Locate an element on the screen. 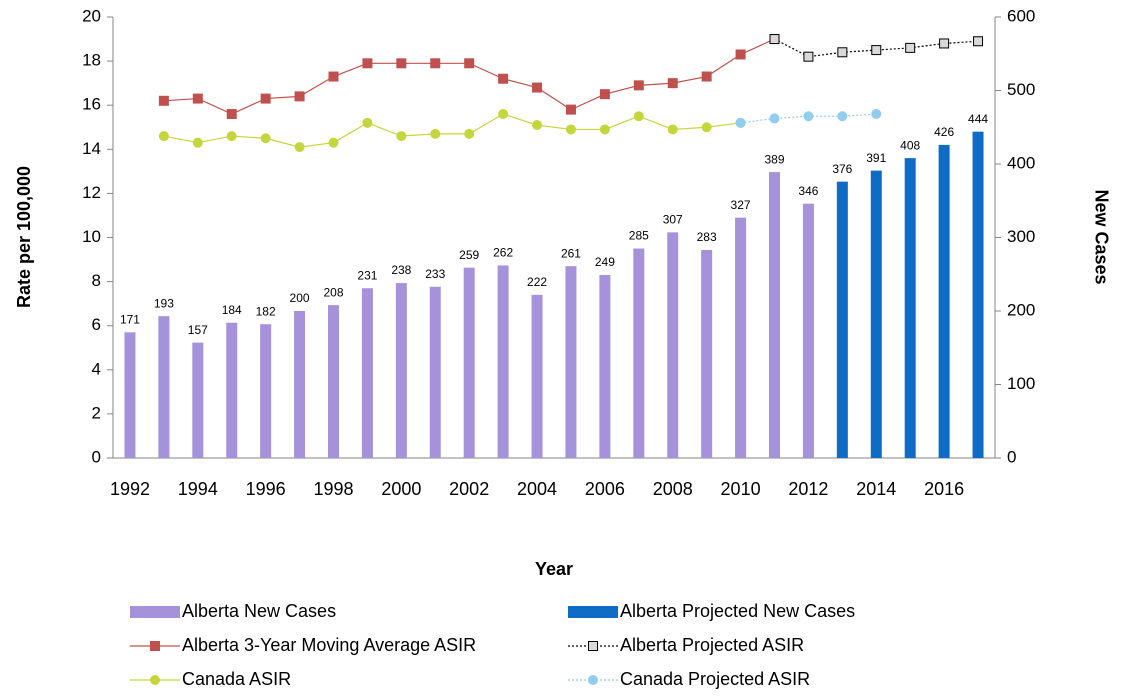 The width and height of the screenshot is (1121, 696). legend-label: Canada ASIR is located at coordinates (236, 679).